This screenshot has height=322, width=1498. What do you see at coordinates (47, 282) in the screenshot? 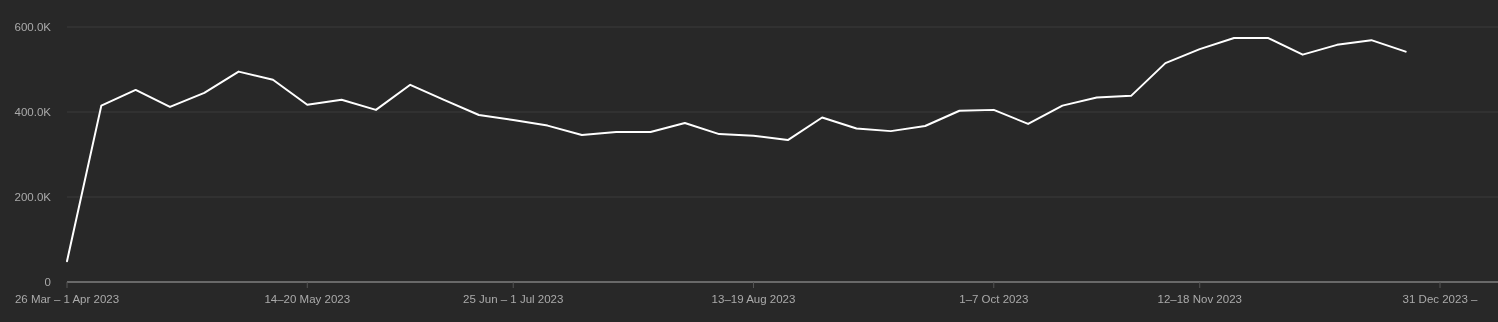
I see `y-tick-label: 0` at bounding box center [47, 282].